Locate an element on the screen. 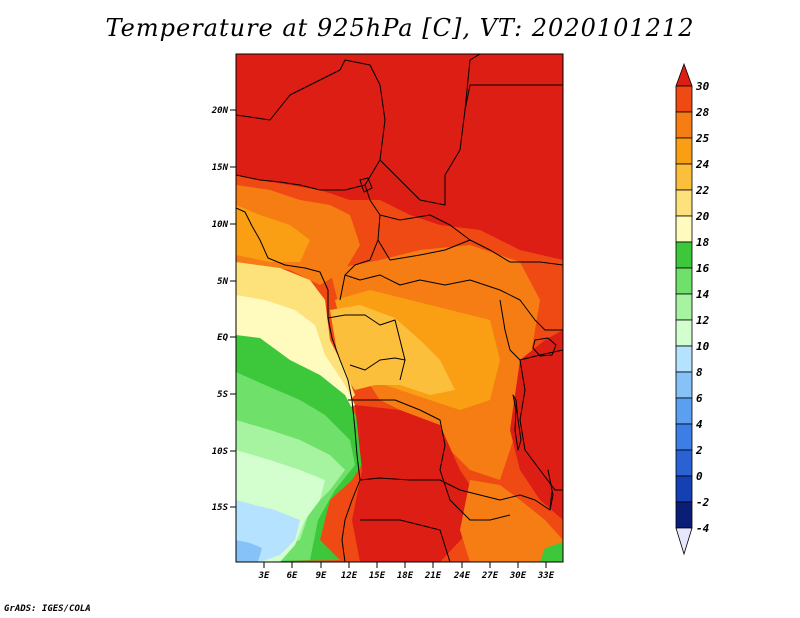 The width and height of the screenshot is (800, 618). lat-label: 15S is located at coordinates (220, 508).